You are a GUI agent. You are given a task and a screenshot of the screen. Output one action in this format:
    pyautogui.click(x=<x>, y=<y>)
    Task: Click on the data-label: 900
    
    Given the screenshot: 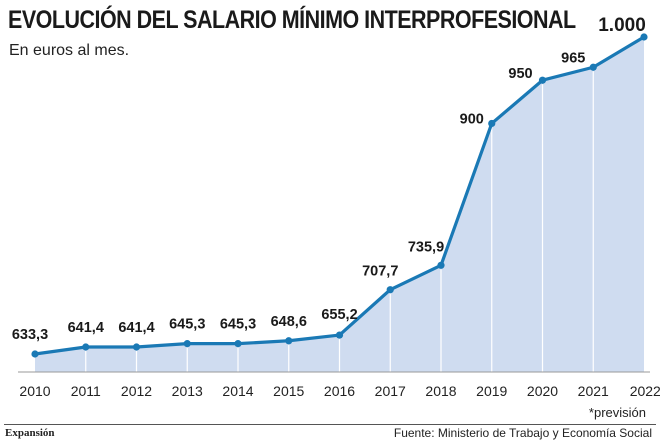 What is the action you would take?
    pyautogui.click(x=472, y=119)
    